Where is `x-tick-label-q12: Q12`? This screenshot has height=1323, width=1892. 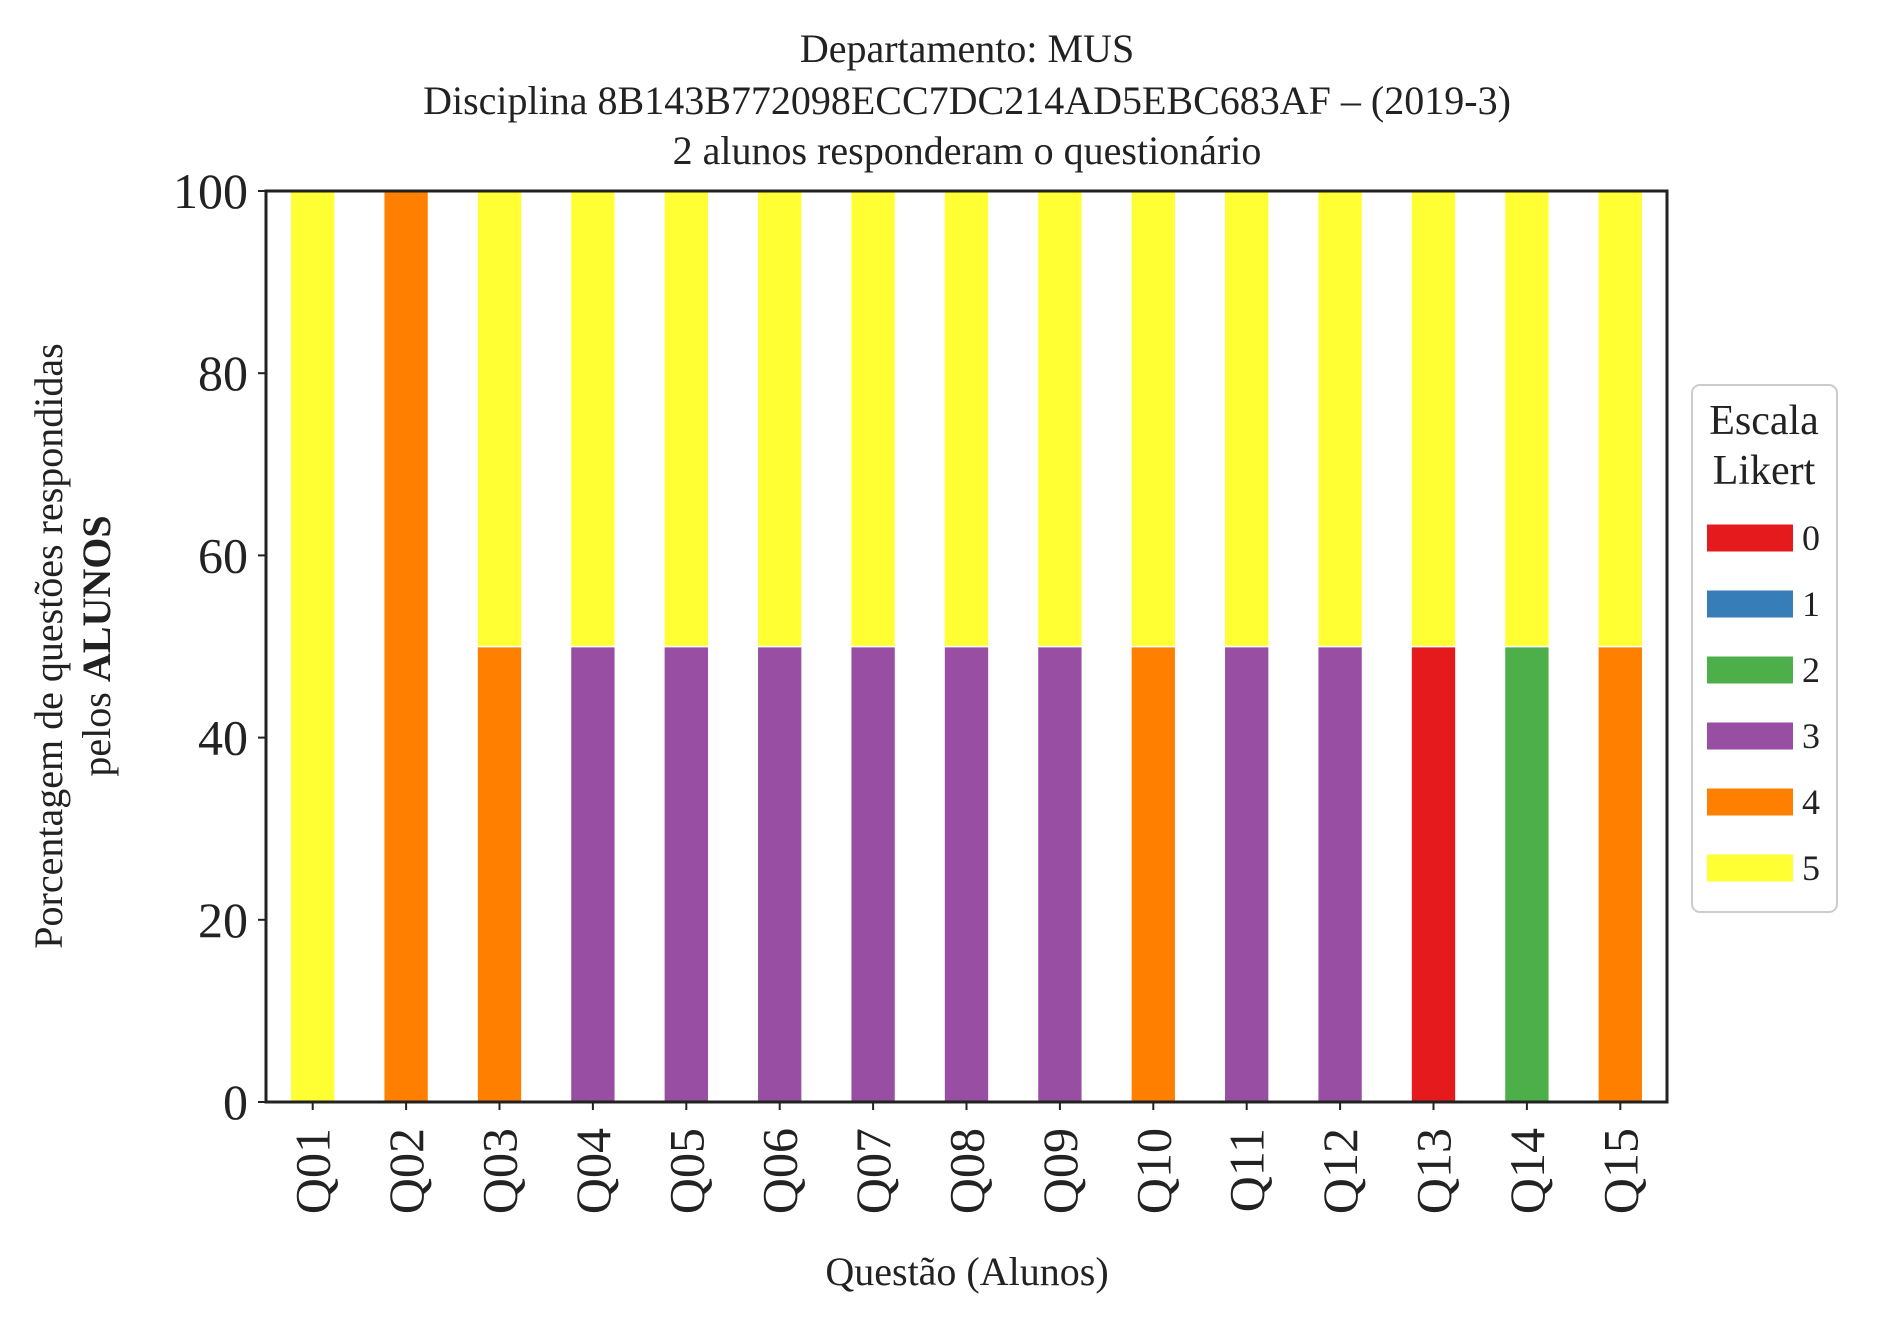
x-tick-label-q12: Q12 is located at coordinates (1340, 1171).